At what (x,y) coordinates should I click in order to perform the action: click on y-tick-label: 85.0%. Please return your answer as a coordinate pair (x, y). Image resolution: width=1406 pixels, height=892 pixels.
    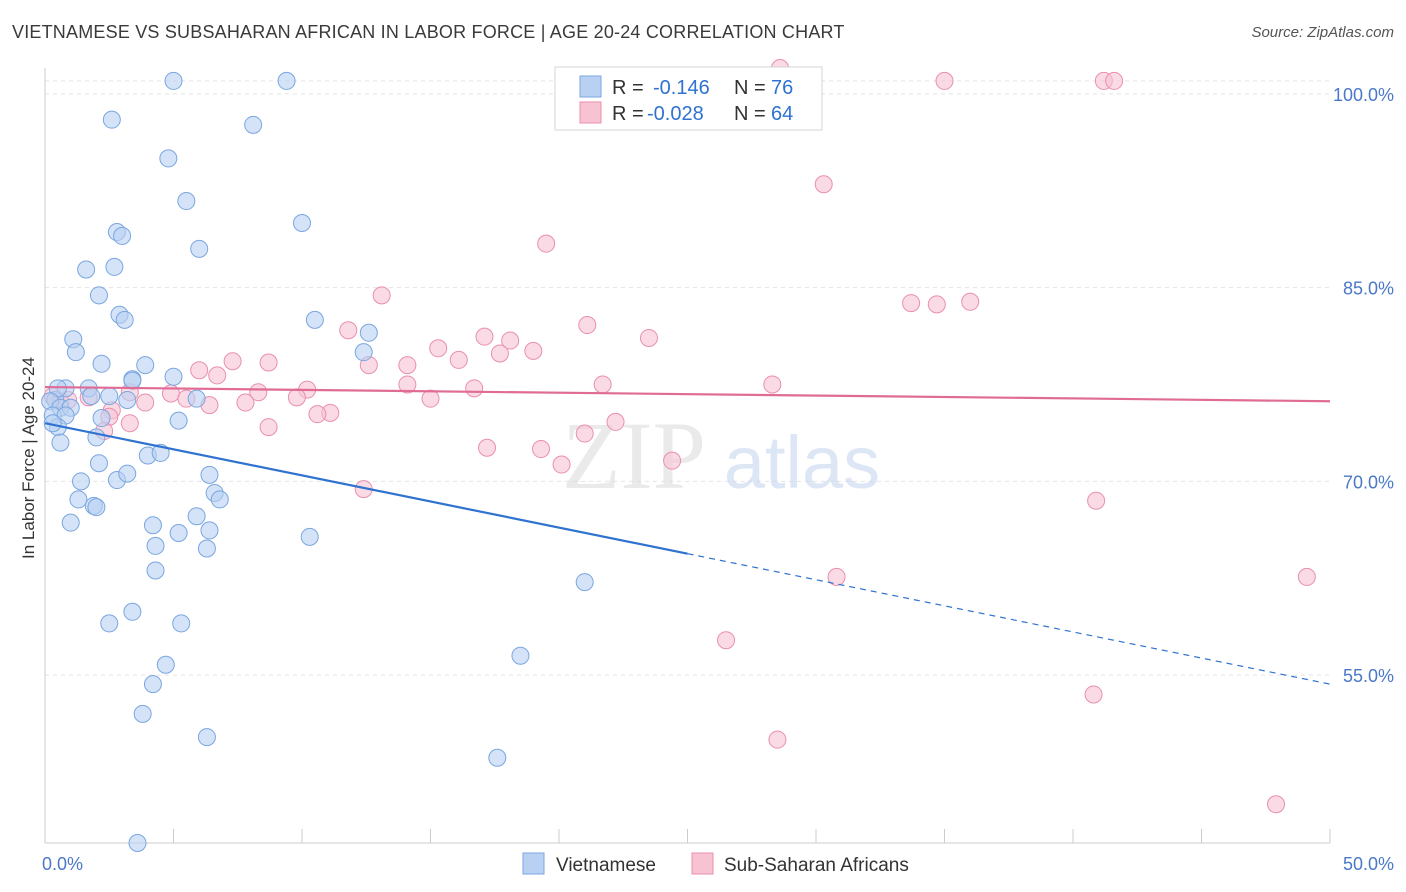
    Looking at the image, I should click on (1368, 289).